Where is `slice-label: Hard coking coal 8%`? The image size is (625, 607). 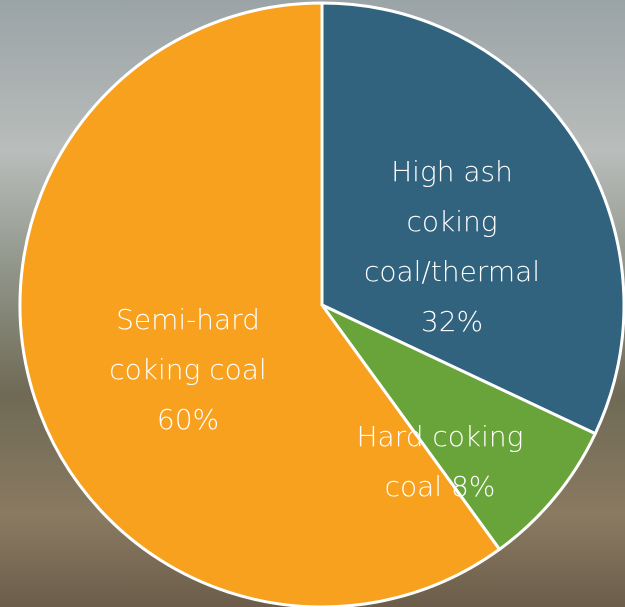
slice-label: Hard coking coal 8% is located at coordinates (440, 462).